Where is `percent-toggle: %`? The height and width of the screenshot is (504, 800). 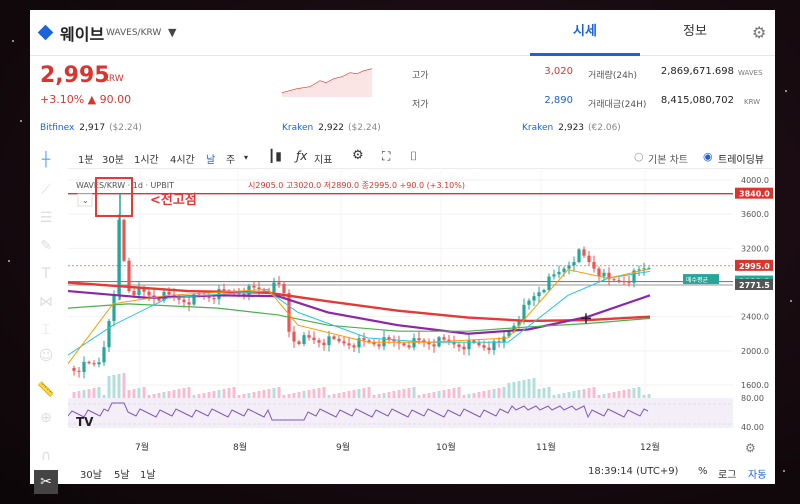 percent-toggle: % is located at coordinates (703, 471).